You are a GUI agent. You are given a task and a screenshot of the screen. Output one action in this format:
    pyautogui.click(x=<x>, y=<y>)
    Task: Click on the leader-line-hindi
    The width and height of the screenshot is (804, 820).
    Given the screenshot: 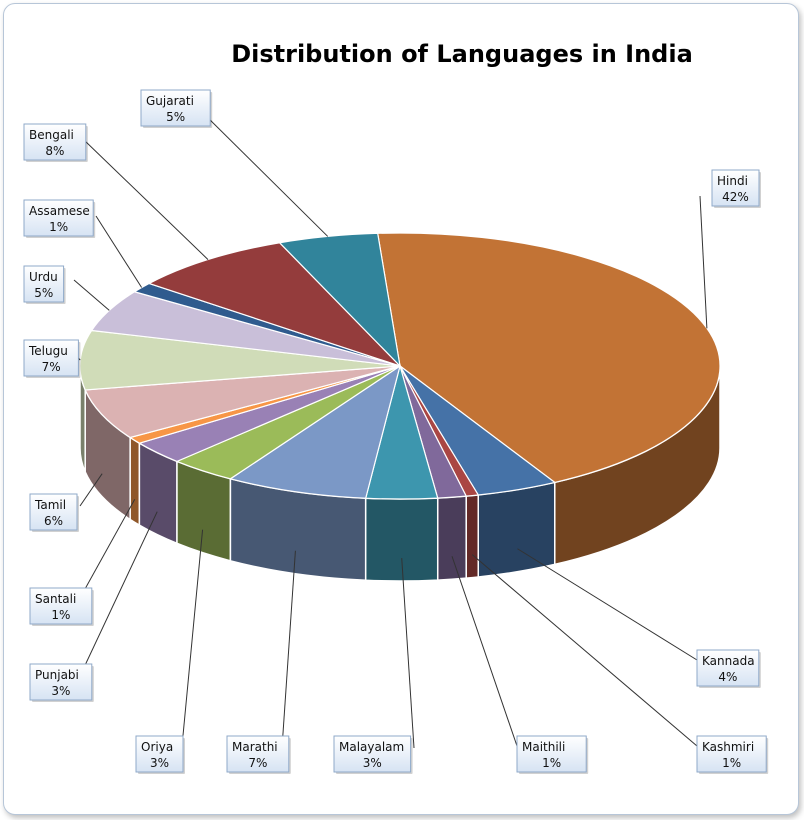 What is the action you would take?
    pyautogui.click(x=703, y=262)
    